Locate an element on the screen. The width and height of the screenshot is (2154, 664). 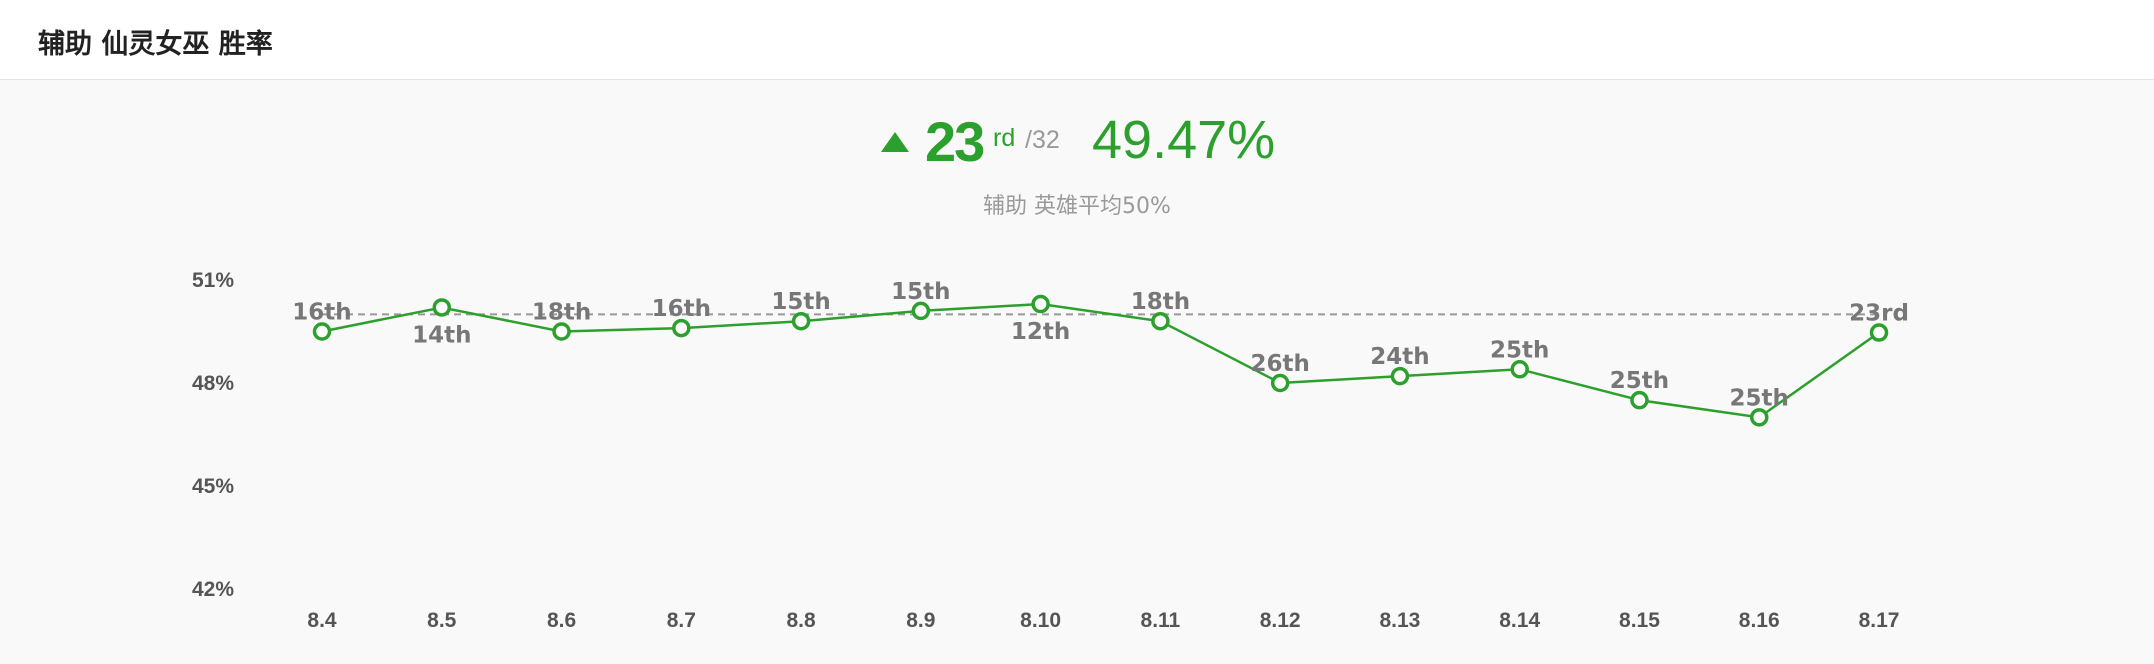
x-tick-label: 8.13 is located at coordinates (1399, 620).